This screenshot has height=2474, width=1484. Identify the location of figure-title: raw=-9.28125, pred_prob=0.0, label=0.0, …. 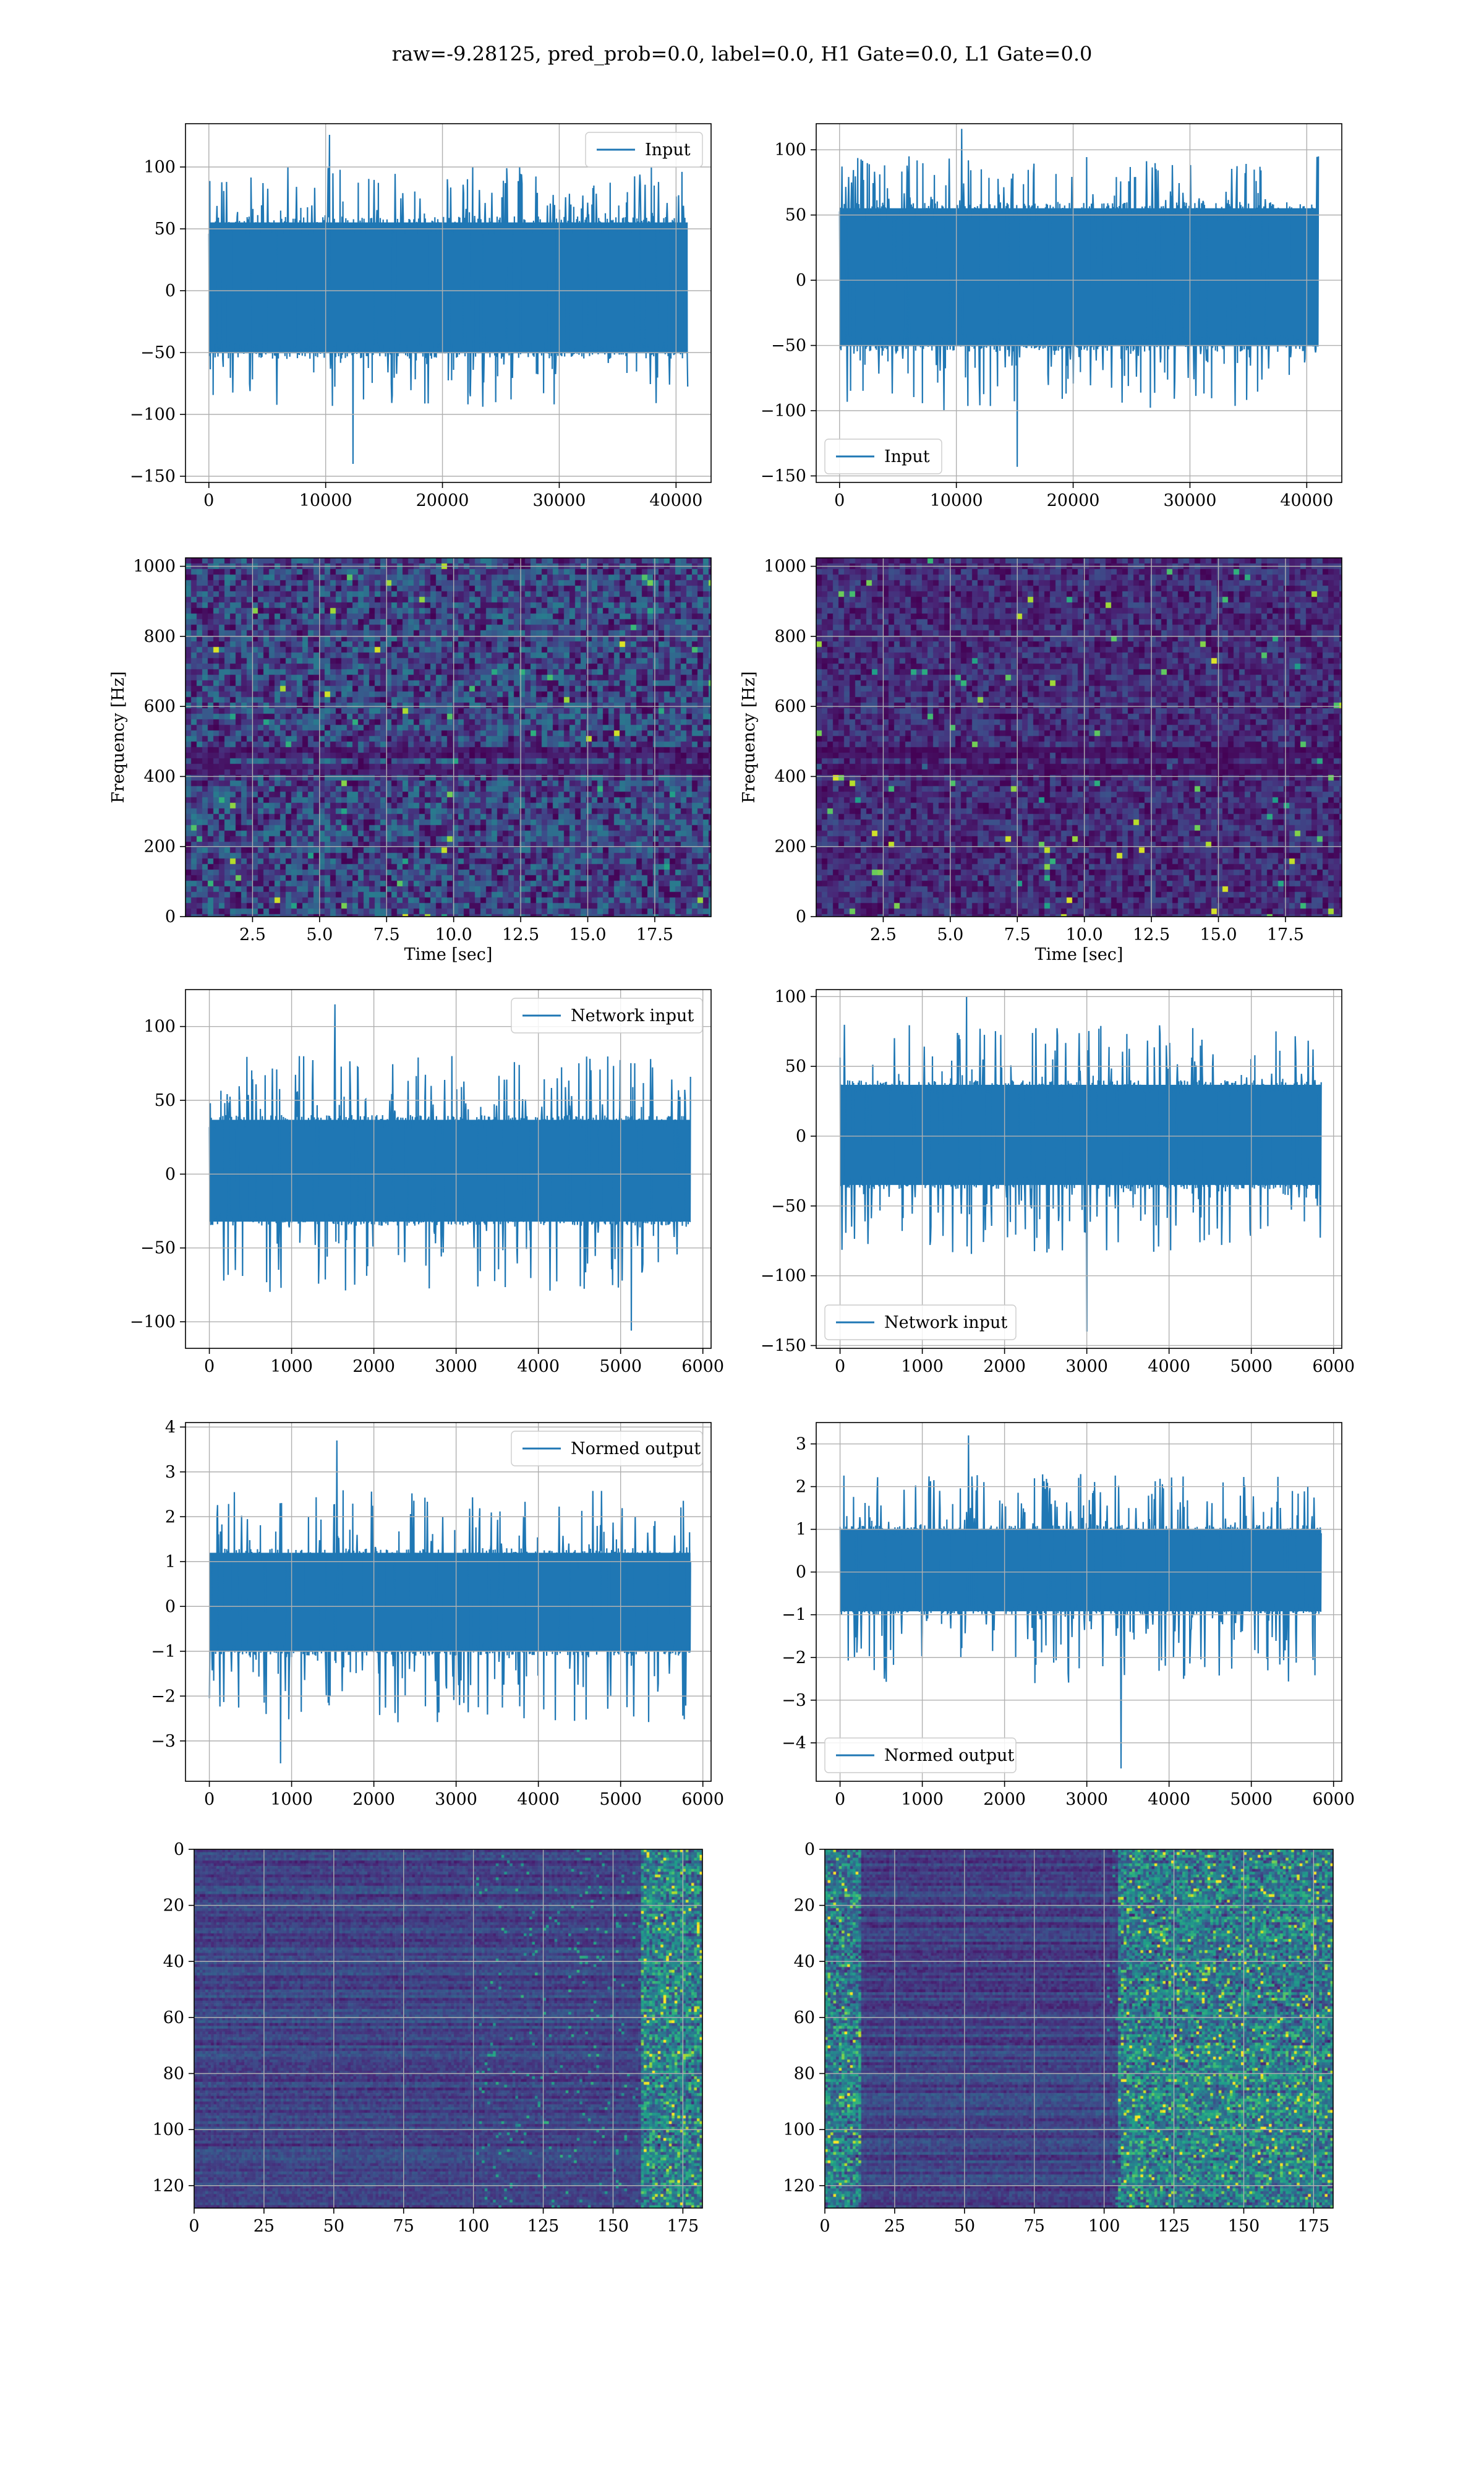
(742, 54).